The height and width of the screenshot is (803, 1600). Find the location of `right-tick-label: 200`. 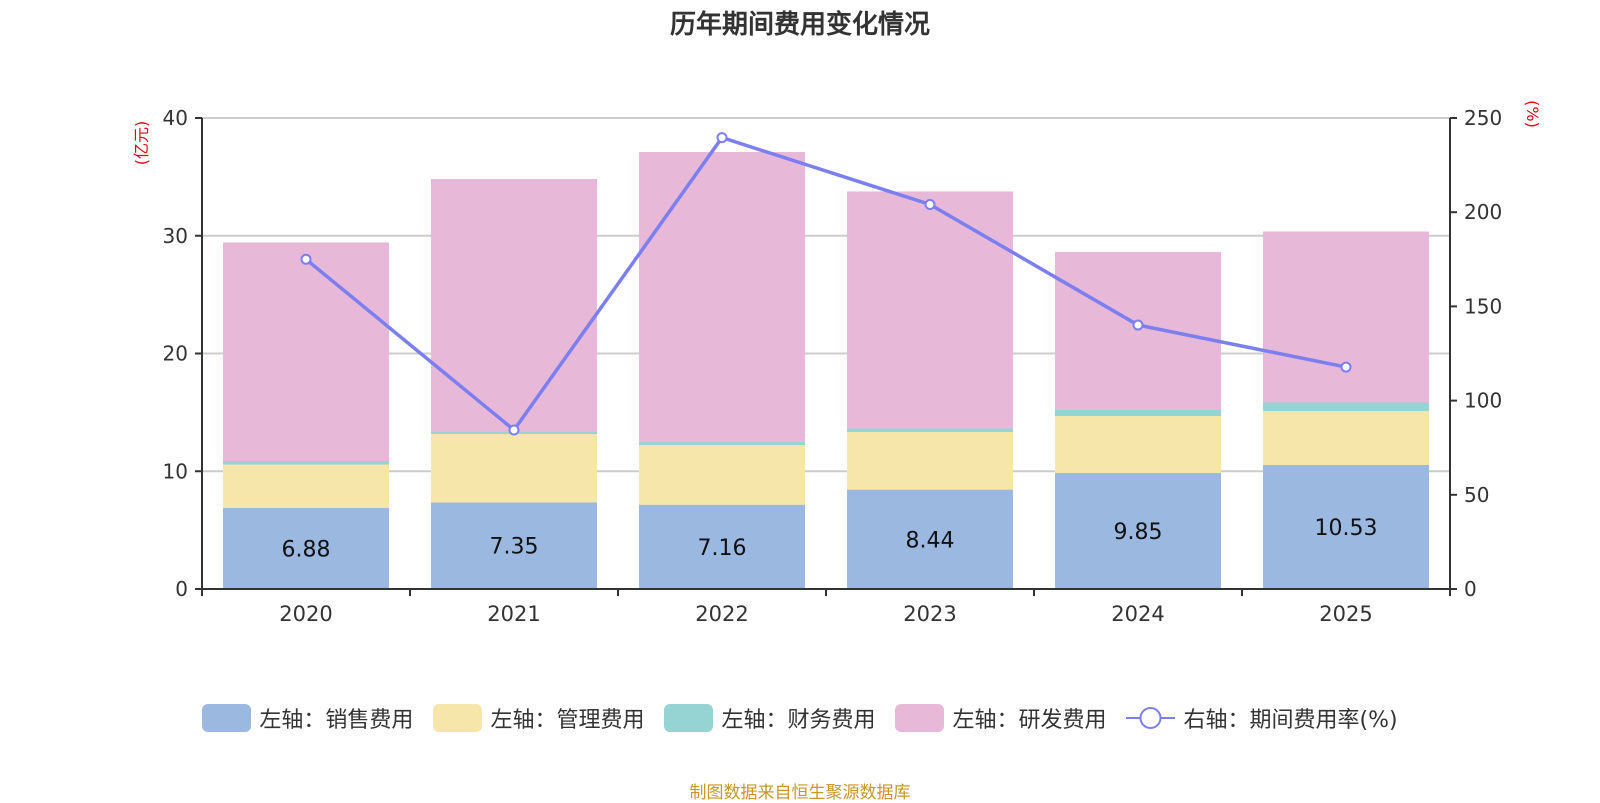

right-tick-label: 200 is located at coordinates (1483, 212).